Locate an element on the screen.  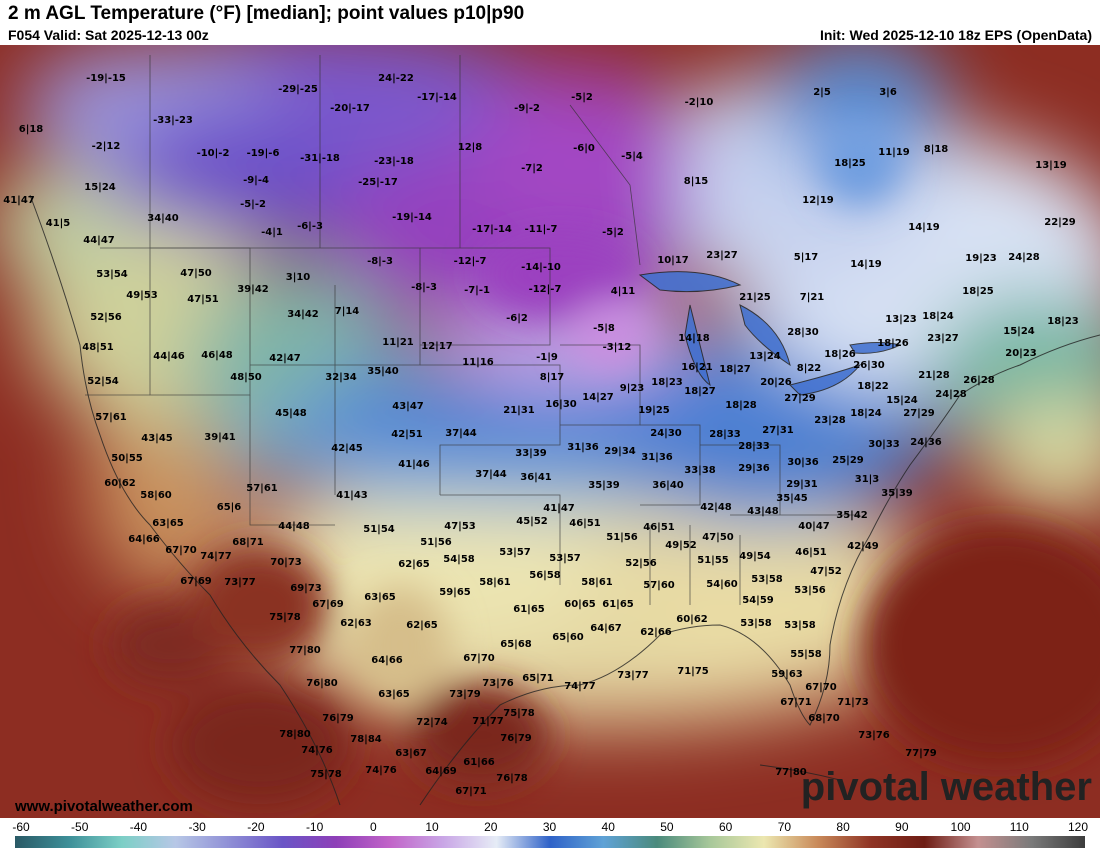
valid-time: F054 Valid: Sat 2025-12-13 00z is located at coordinates (108, 35).